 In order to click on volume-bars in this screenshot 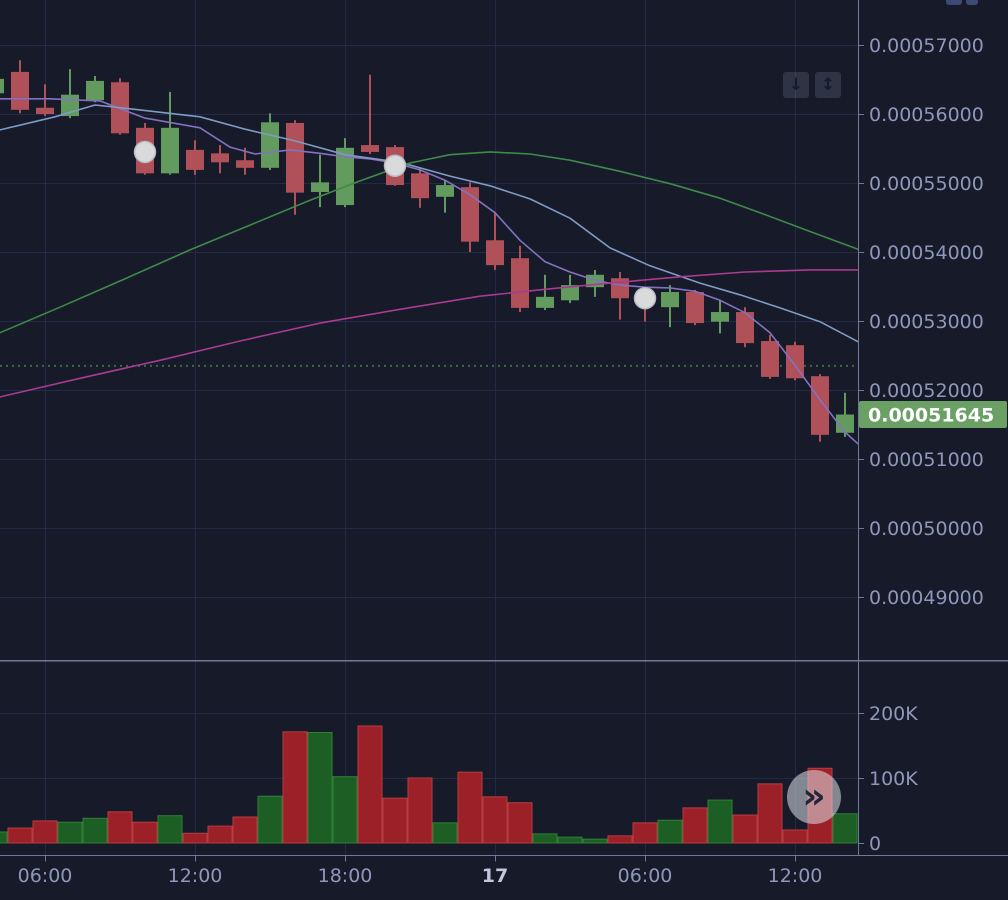, I will do `click(429, 784)`.